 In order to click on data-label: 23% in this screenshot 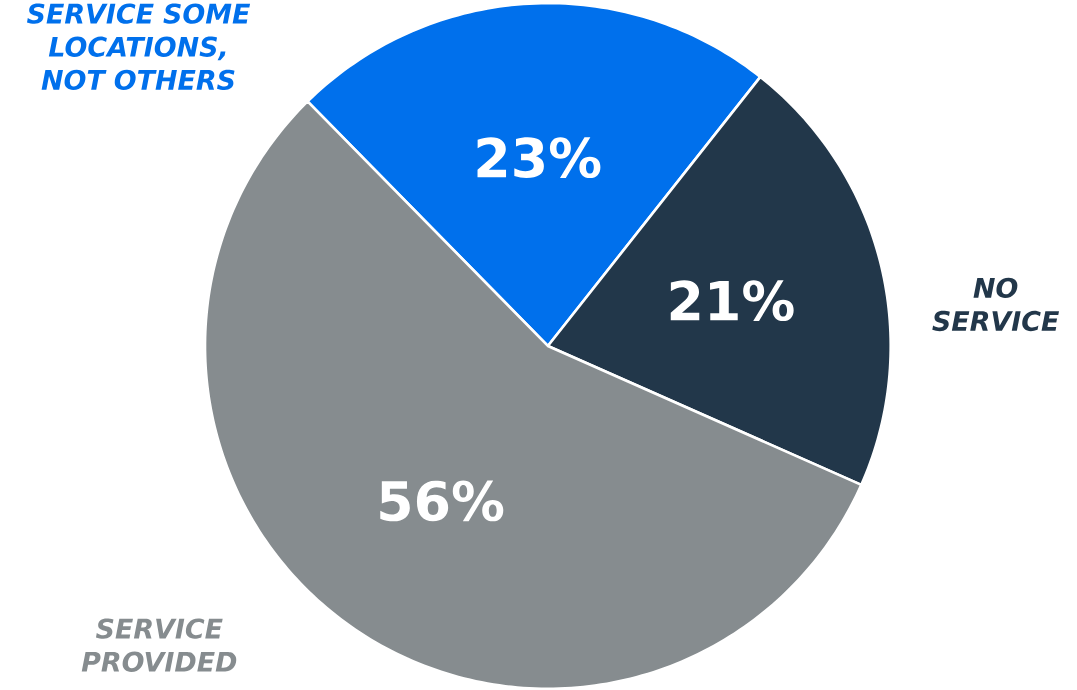, I will do `click(539, 158)`.